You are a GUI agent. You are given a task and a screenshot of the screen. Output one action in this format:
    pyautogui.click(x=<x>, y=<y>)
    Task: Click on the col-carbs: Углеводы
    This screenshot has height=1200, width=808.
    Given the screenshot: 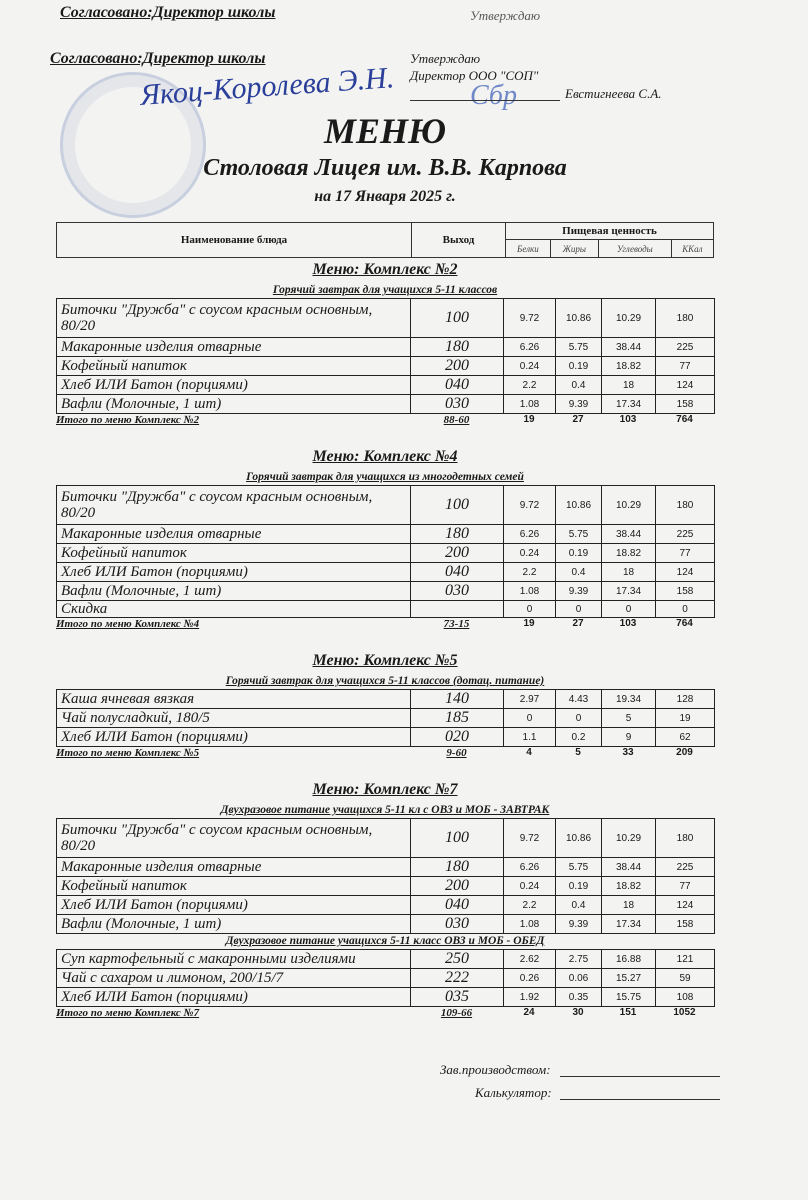 What is the action you would take?
    pyautogui.click(x=634, y=248)
    